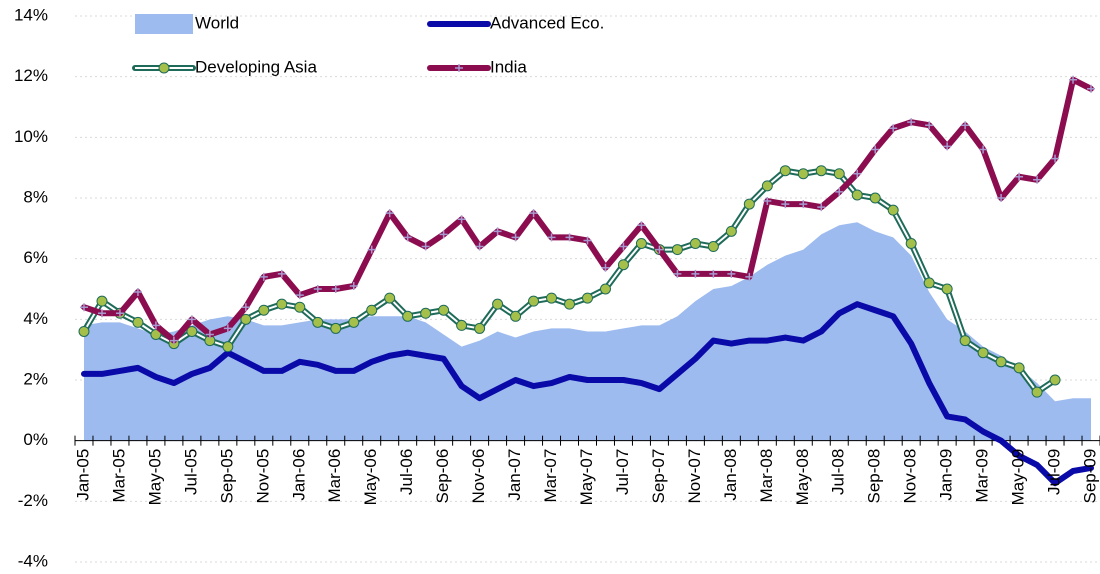  What do you see at coordinates (946, 475) in the screenshot?
I see `x-tick-label: Jan-09` at bounding box center [946, 475].